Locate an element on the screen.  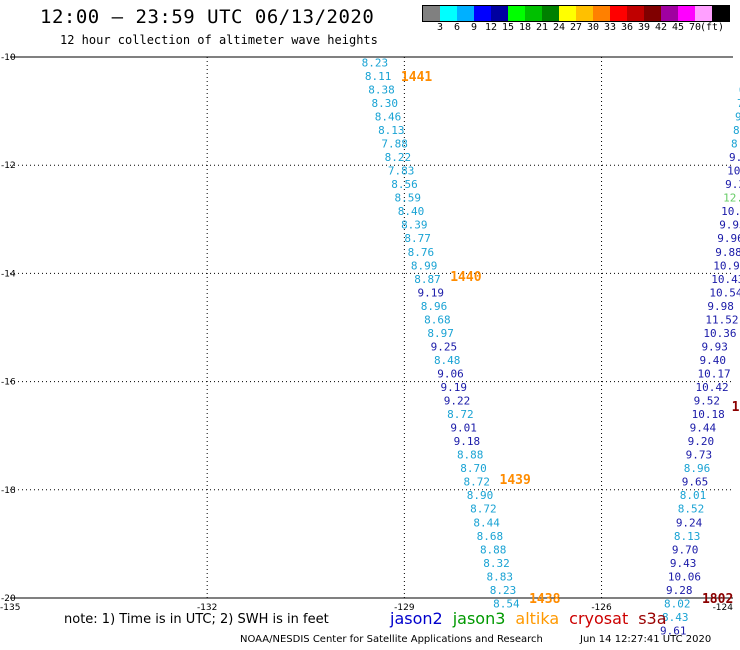
footer-timestamp: Jun 14 12:27:41 UTC 2020 is located at coordinates (646, 639).